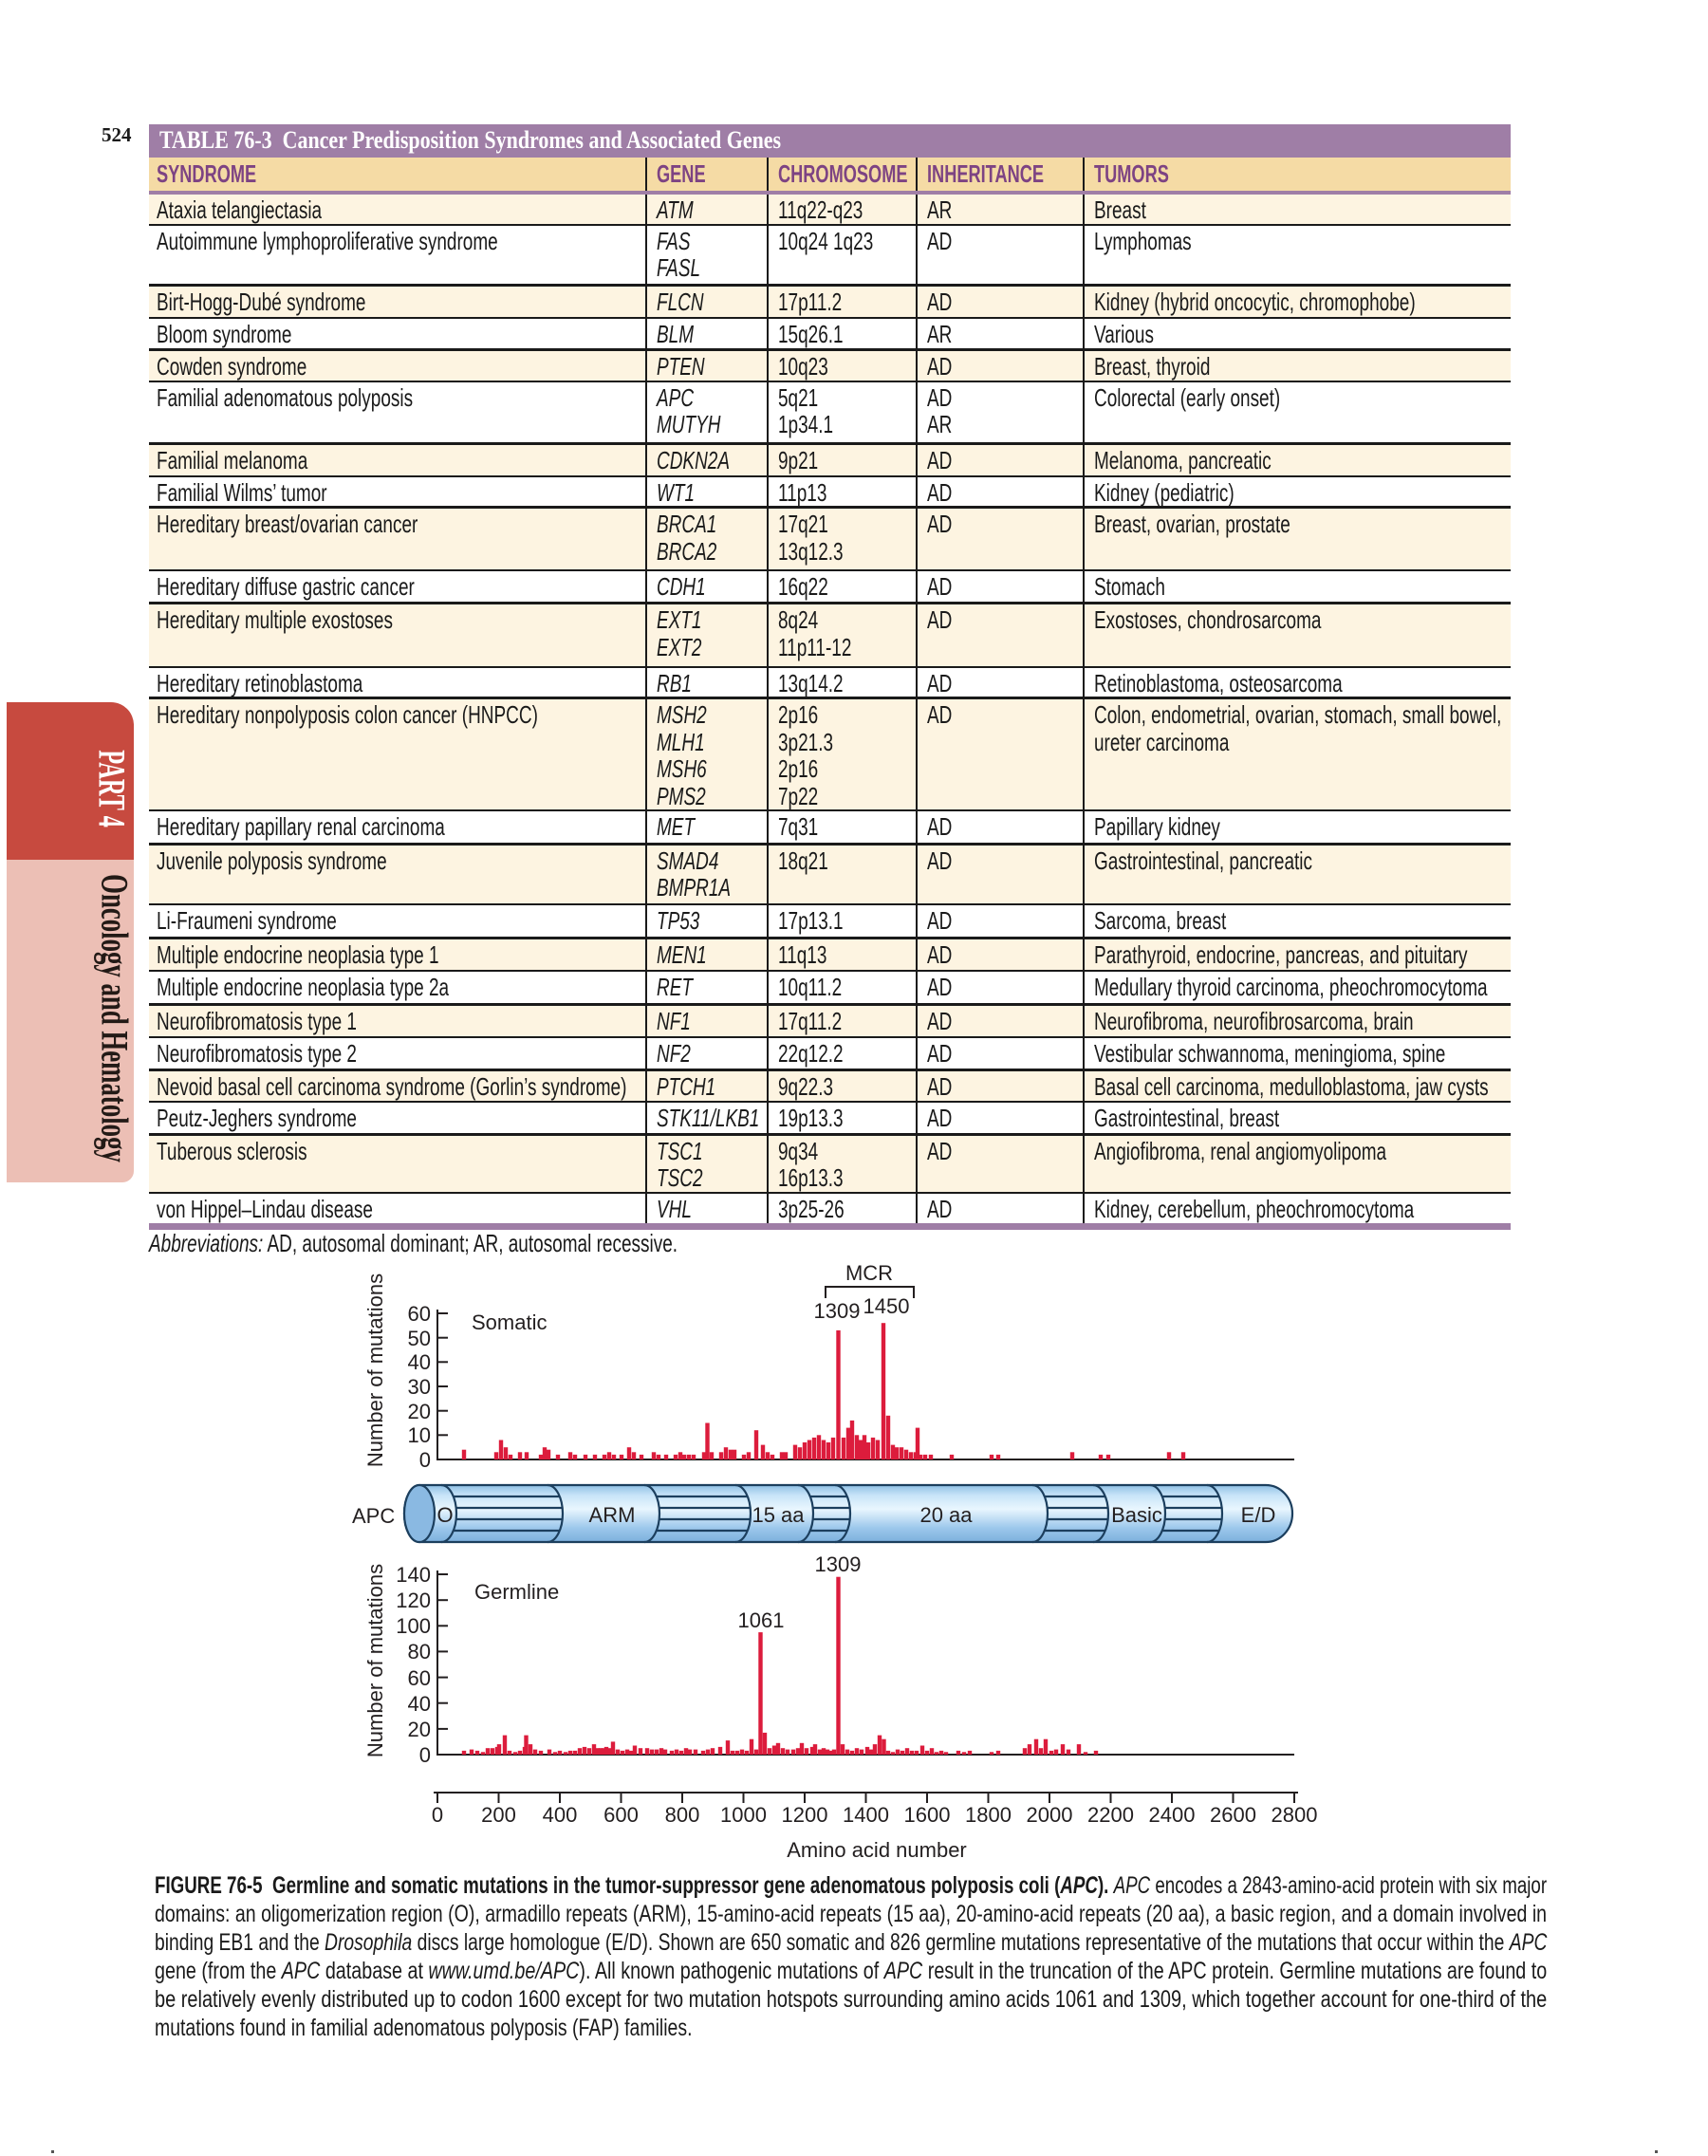 This screenshot has height=2156, width=1708. Describe the element at coordinates (499, 1815) in the screenshot. I see `svg-text: 200` at that location.